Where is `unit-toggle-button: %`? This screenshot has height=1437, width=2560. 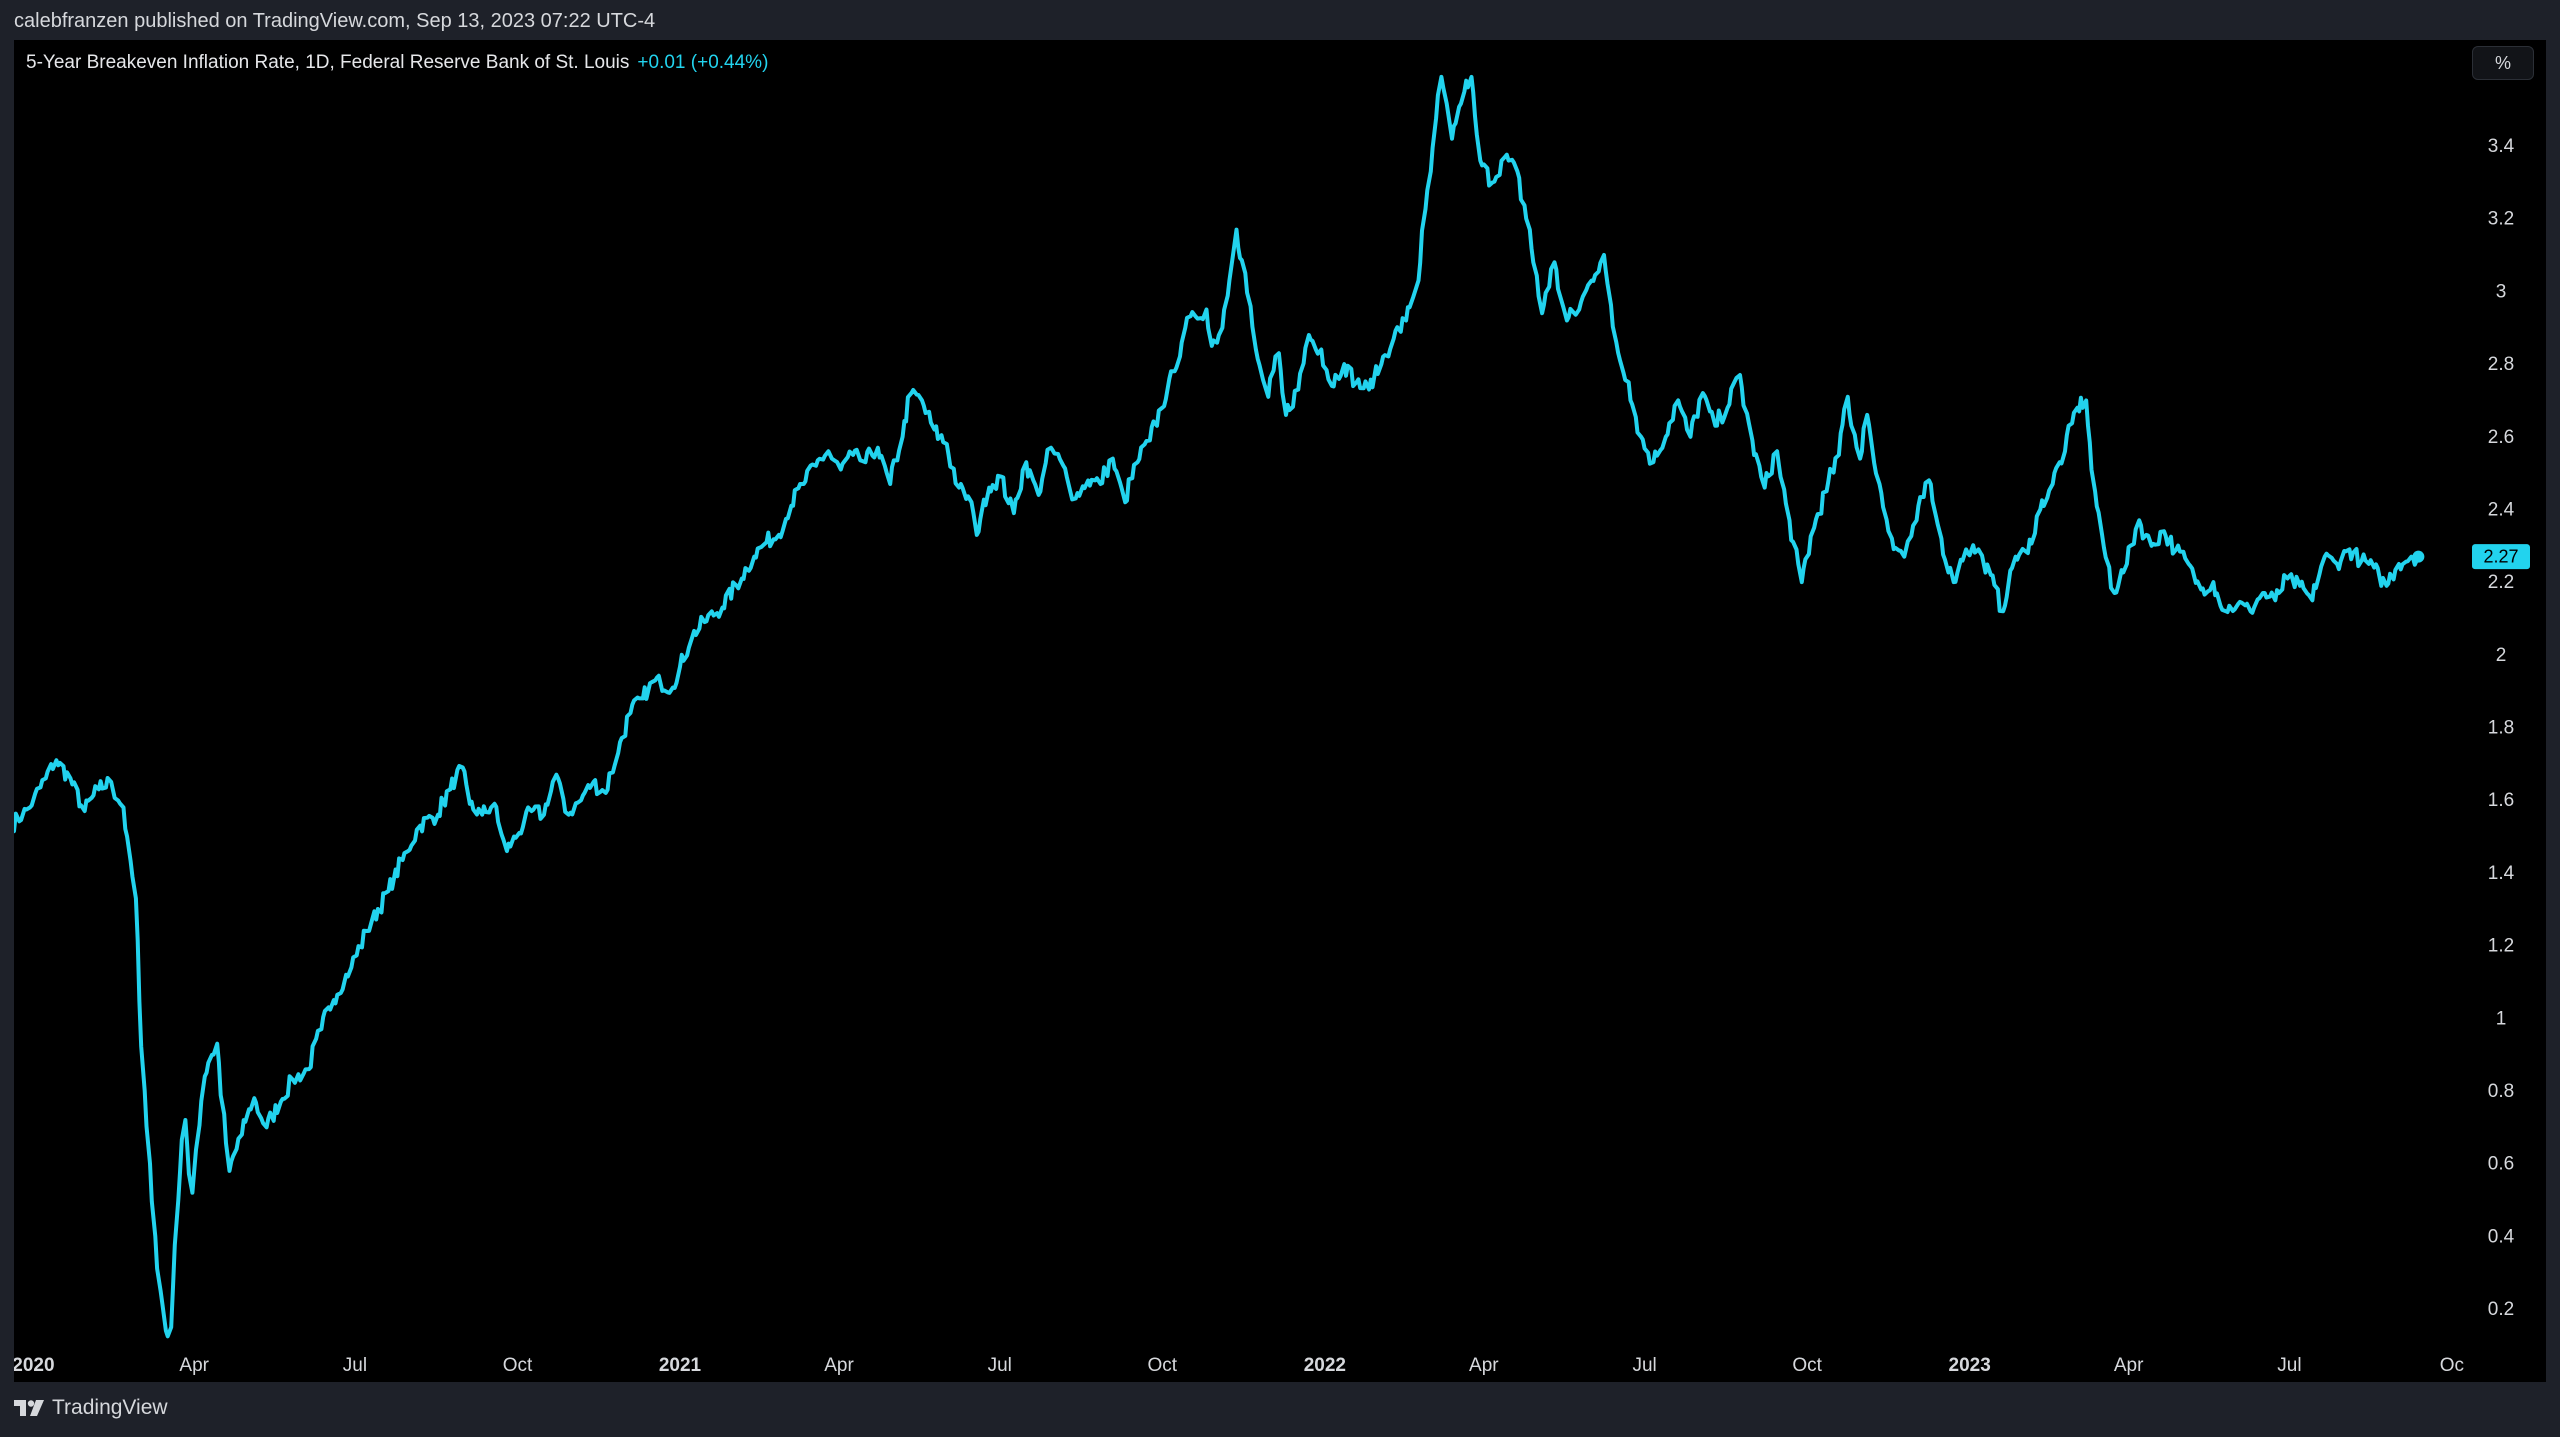
unit-toggle-button: % is located at coordinates (2503, 63).